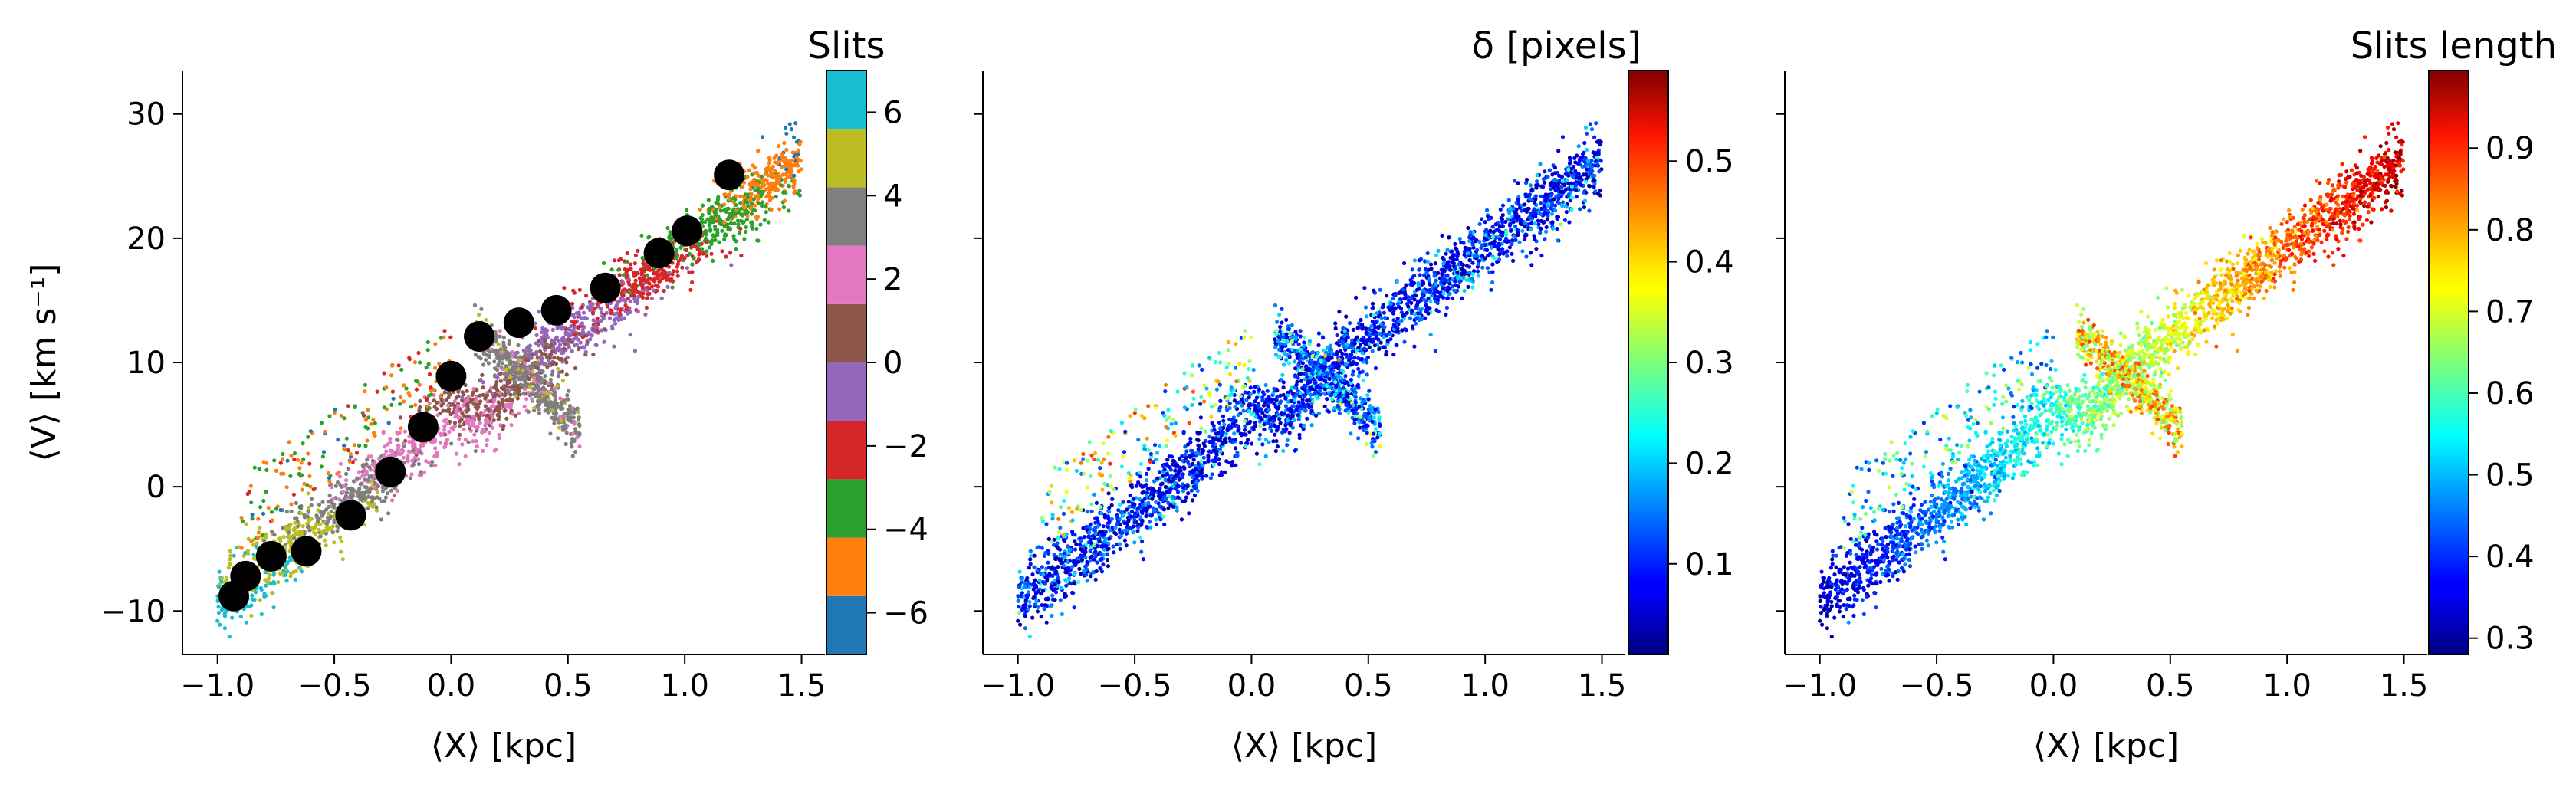 The height and width of the screenshot is (797, 2576). What do you see at coordinates (133, 612) in the screenshot?
I see `y-tick-label: −10` at bounding box center [133, 612].